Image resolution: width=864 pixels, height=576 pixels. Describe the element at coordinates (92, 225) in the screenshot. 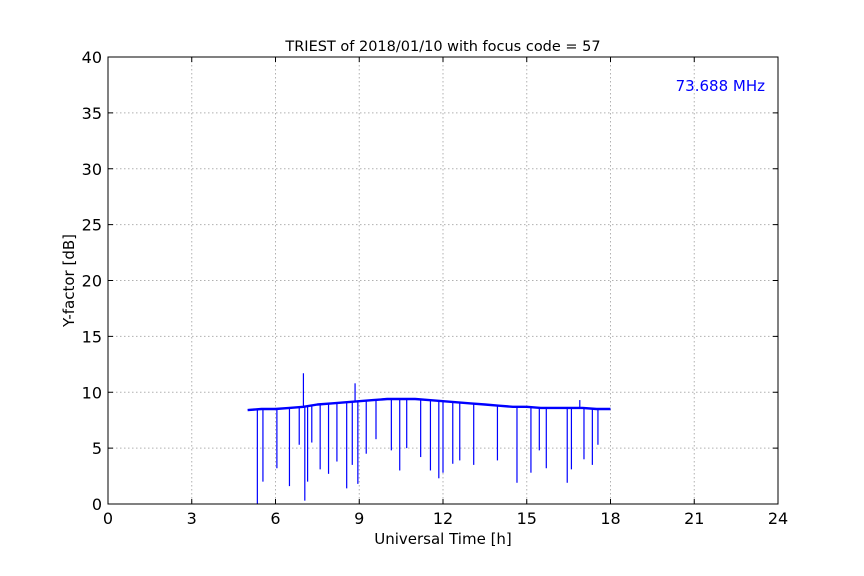

I see `y-tick-label: 25` at that location.